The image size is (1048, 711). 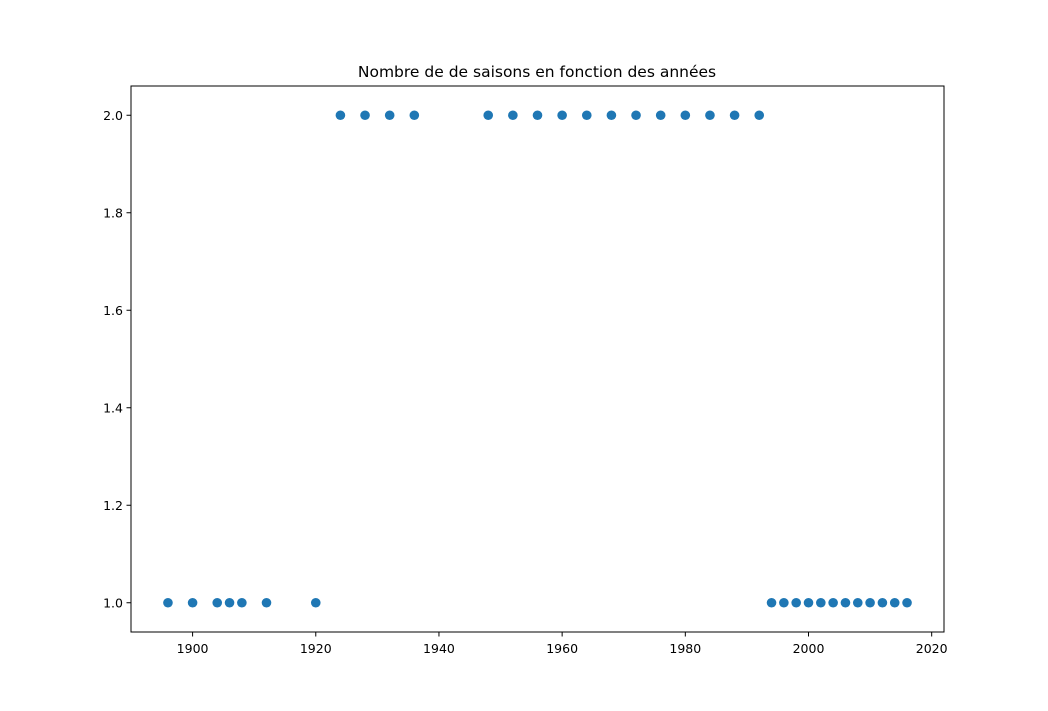 What do you see at coordinates (439, 648) in the screenshot?
I see `x-tick-label: 1940` at bounding box center [439, 648].